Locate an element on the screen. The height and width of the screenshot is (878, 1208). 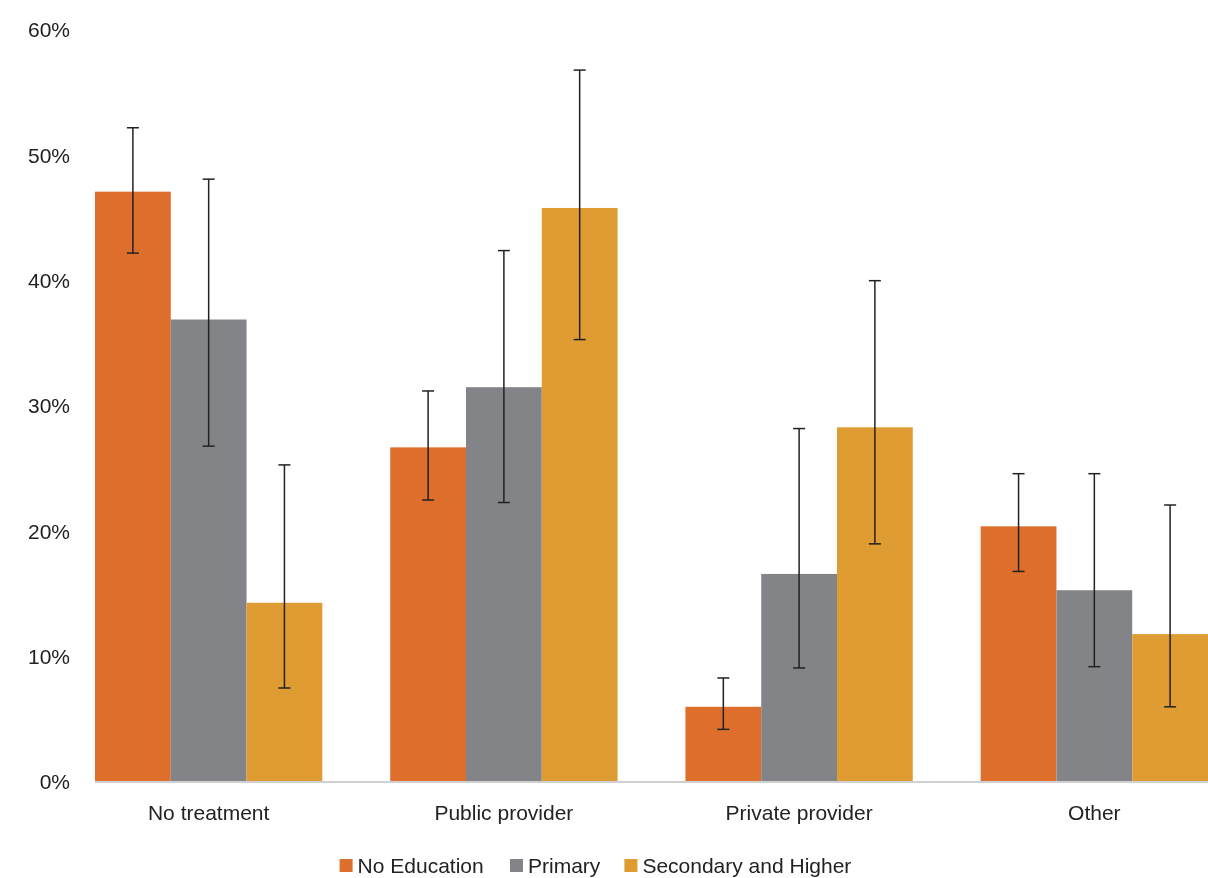
y-tick-label: 40% is located at coordinates (48, 281).